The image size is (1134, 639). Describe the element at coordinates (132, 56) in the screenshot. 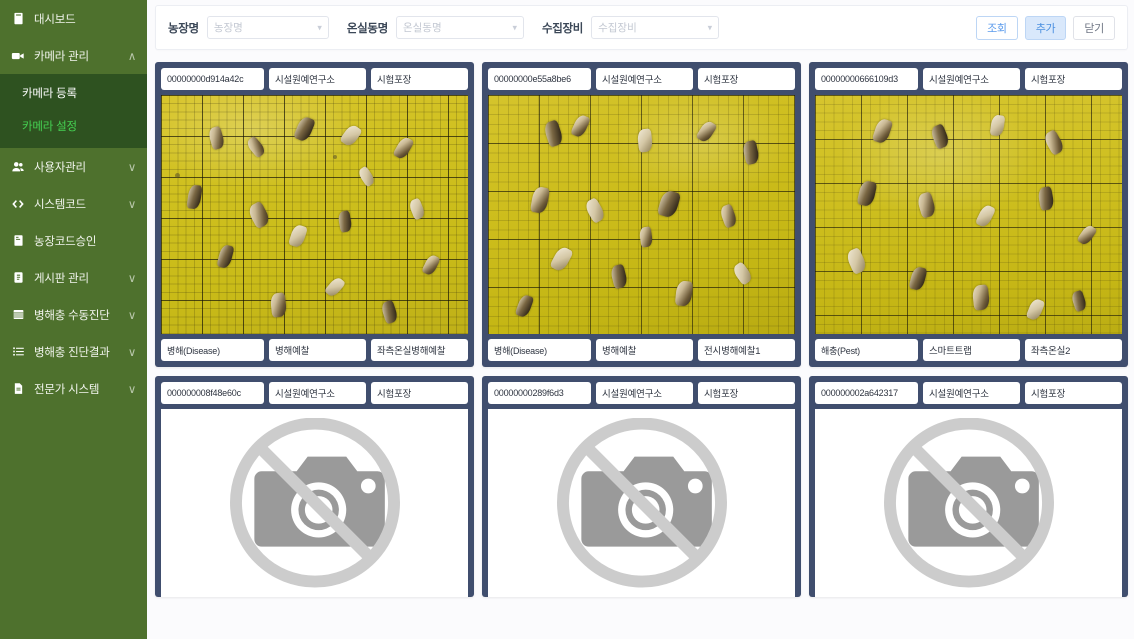

I see `chevron-up-icon: ∧` at that location.